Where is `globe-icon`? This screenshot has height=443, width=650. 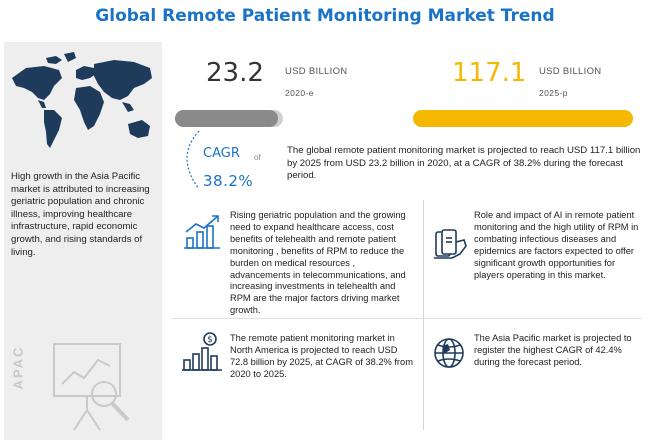 globe-icon is located at coordinates (449, 353).